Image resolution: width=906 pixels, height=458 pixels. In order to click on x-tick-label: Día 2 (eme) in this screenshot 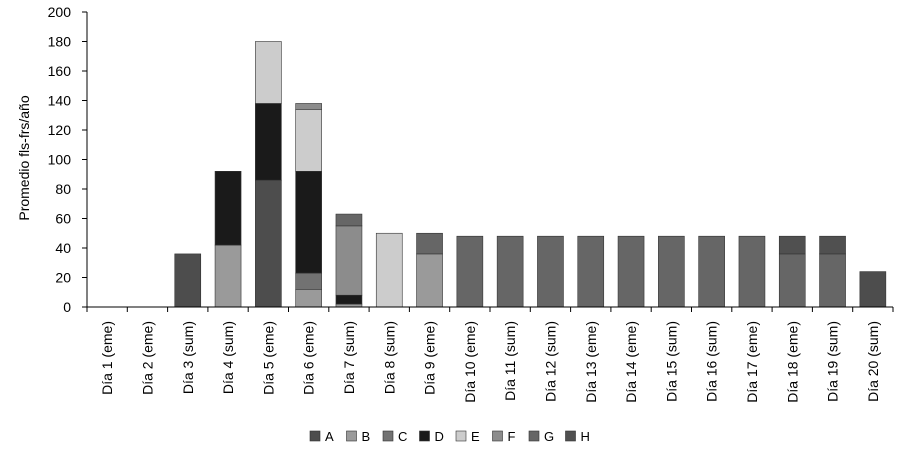, I will do `click(147, 358)`.